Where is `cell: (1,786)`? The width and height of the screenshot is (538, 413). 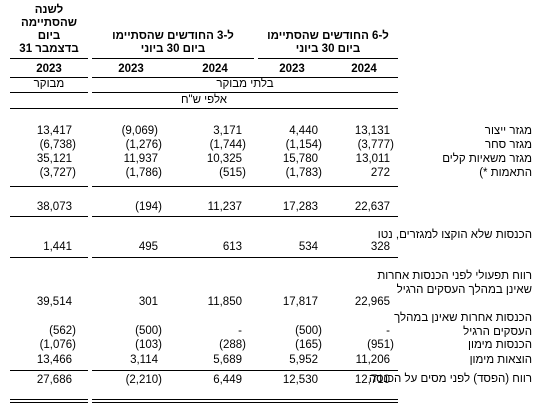 cell: (1,786) is located at coordinates (143, 173).